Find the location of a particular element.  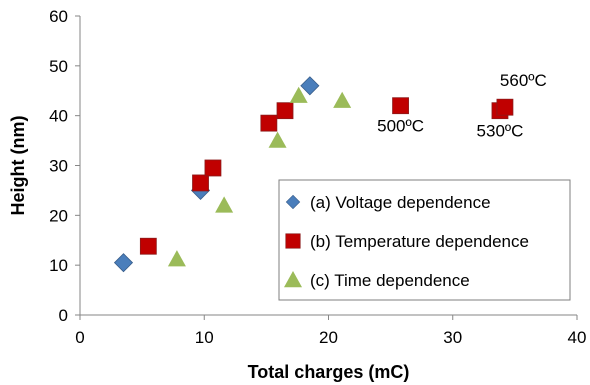

y-tick-label: 60 is located at coordinates (58, 16).